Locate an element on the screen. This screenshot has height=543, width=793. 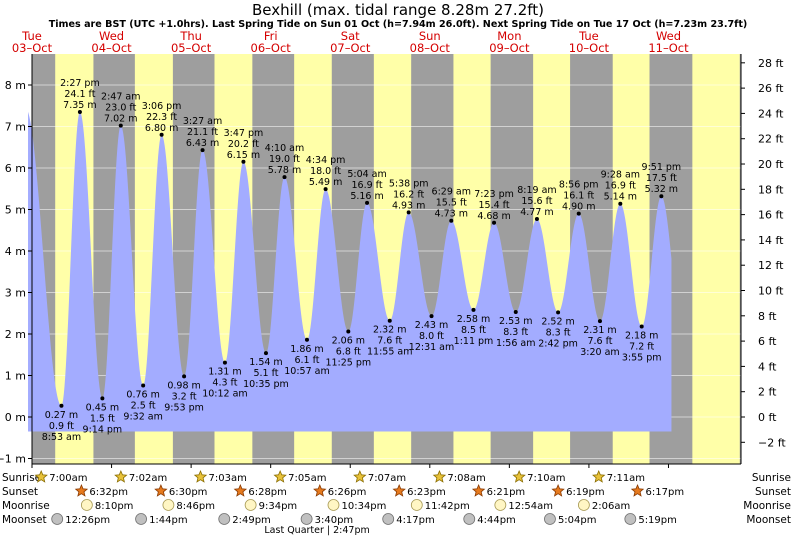
low-tide-metres: 1.86 m is located at coordinates (306, 349).